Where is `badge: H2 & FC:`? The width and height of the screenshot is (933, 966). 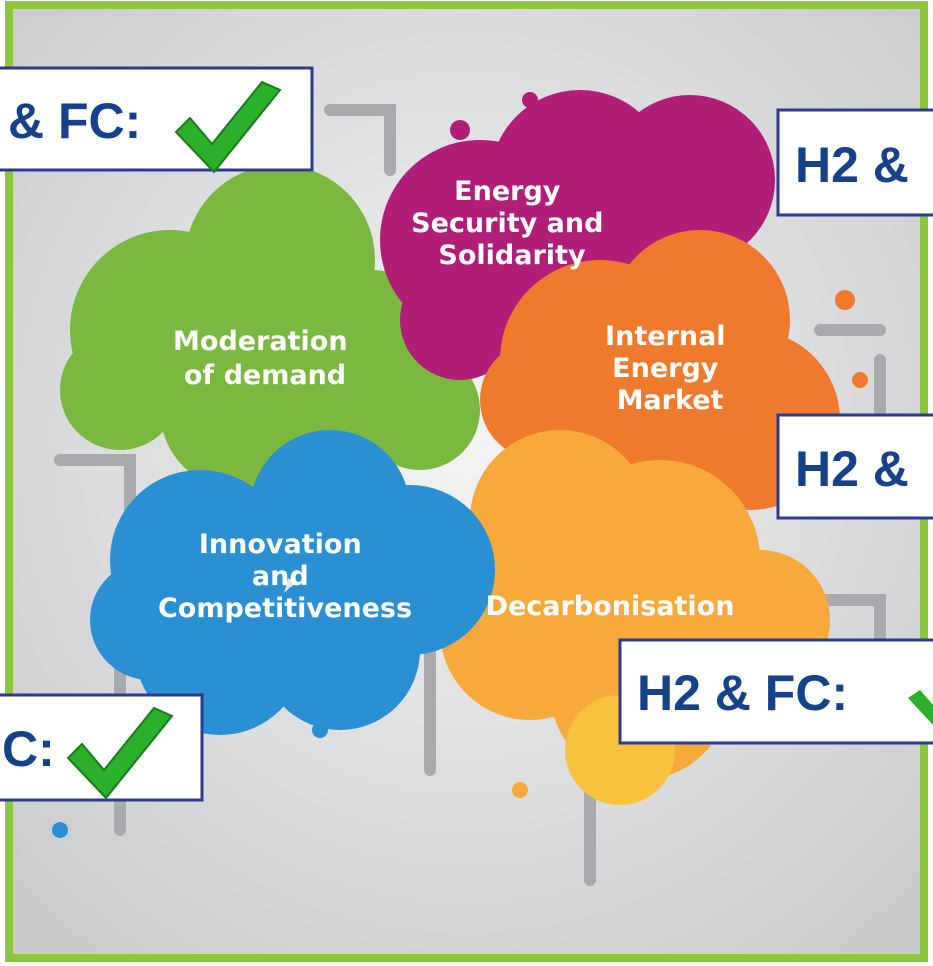
badge: H2 & FC: is located at coordinates (775, 691).